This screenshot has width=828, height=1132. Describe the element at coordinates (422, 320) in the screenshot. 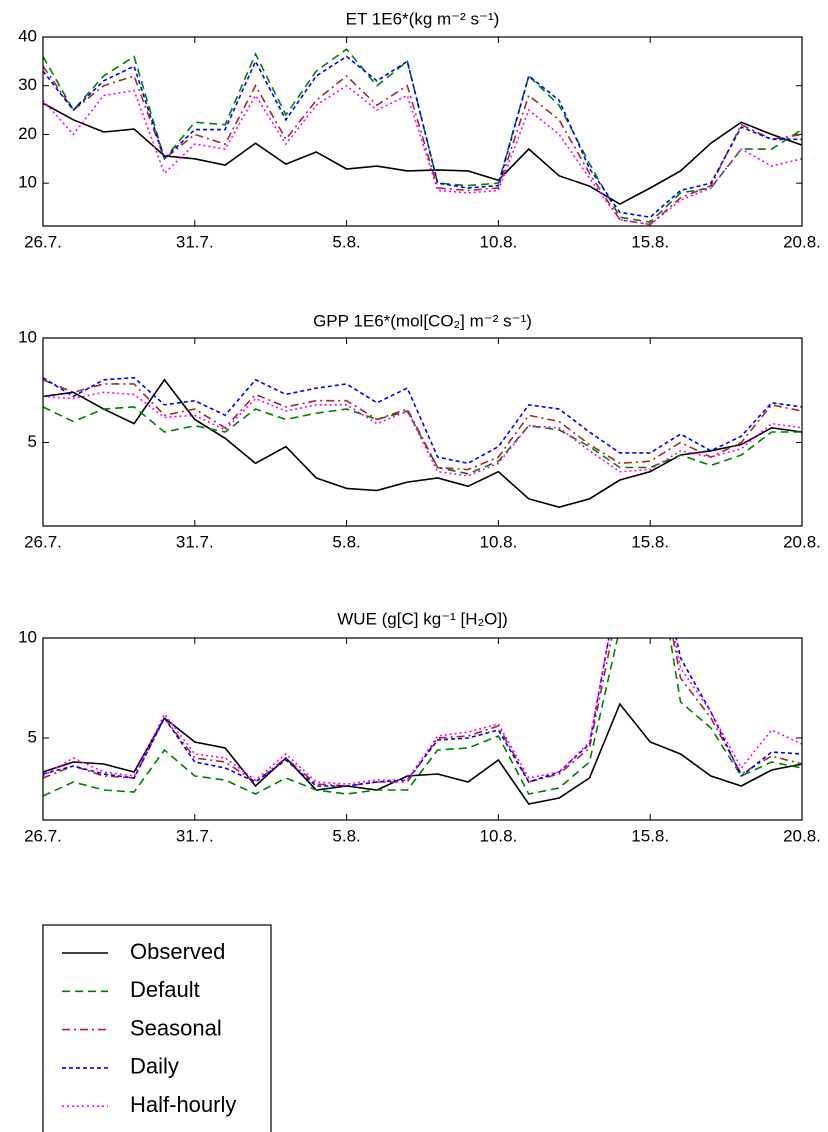

I see `chart-title: GPP 1E6*(mol[CO₂] m⁻² s⁻¹)` at that location.